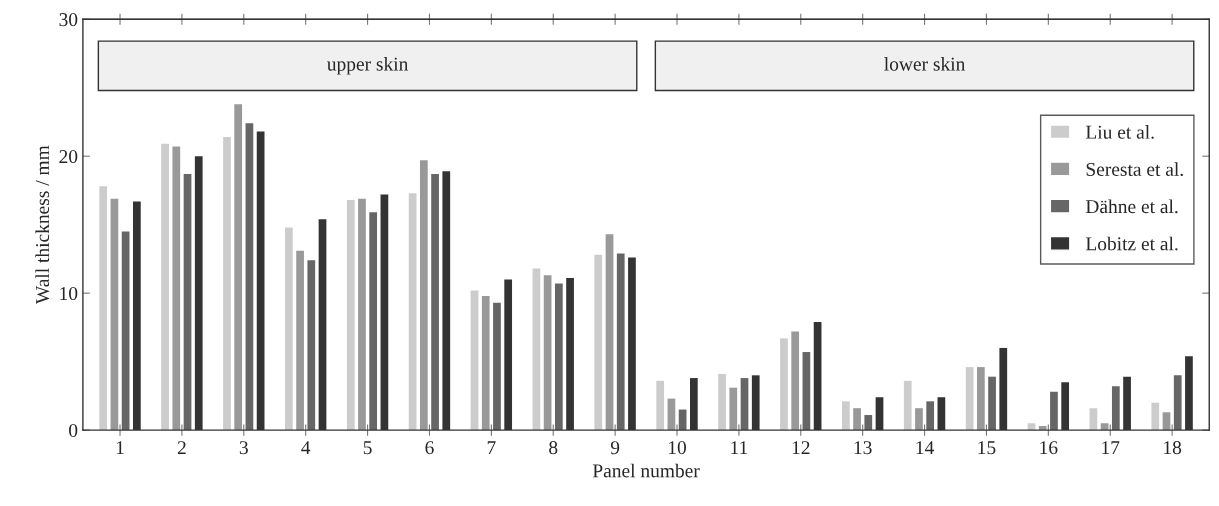 Image resolution: width=1219 pixels, height=506 pixels. I want to click on x-tick-label: 16, so click(1049, 448).